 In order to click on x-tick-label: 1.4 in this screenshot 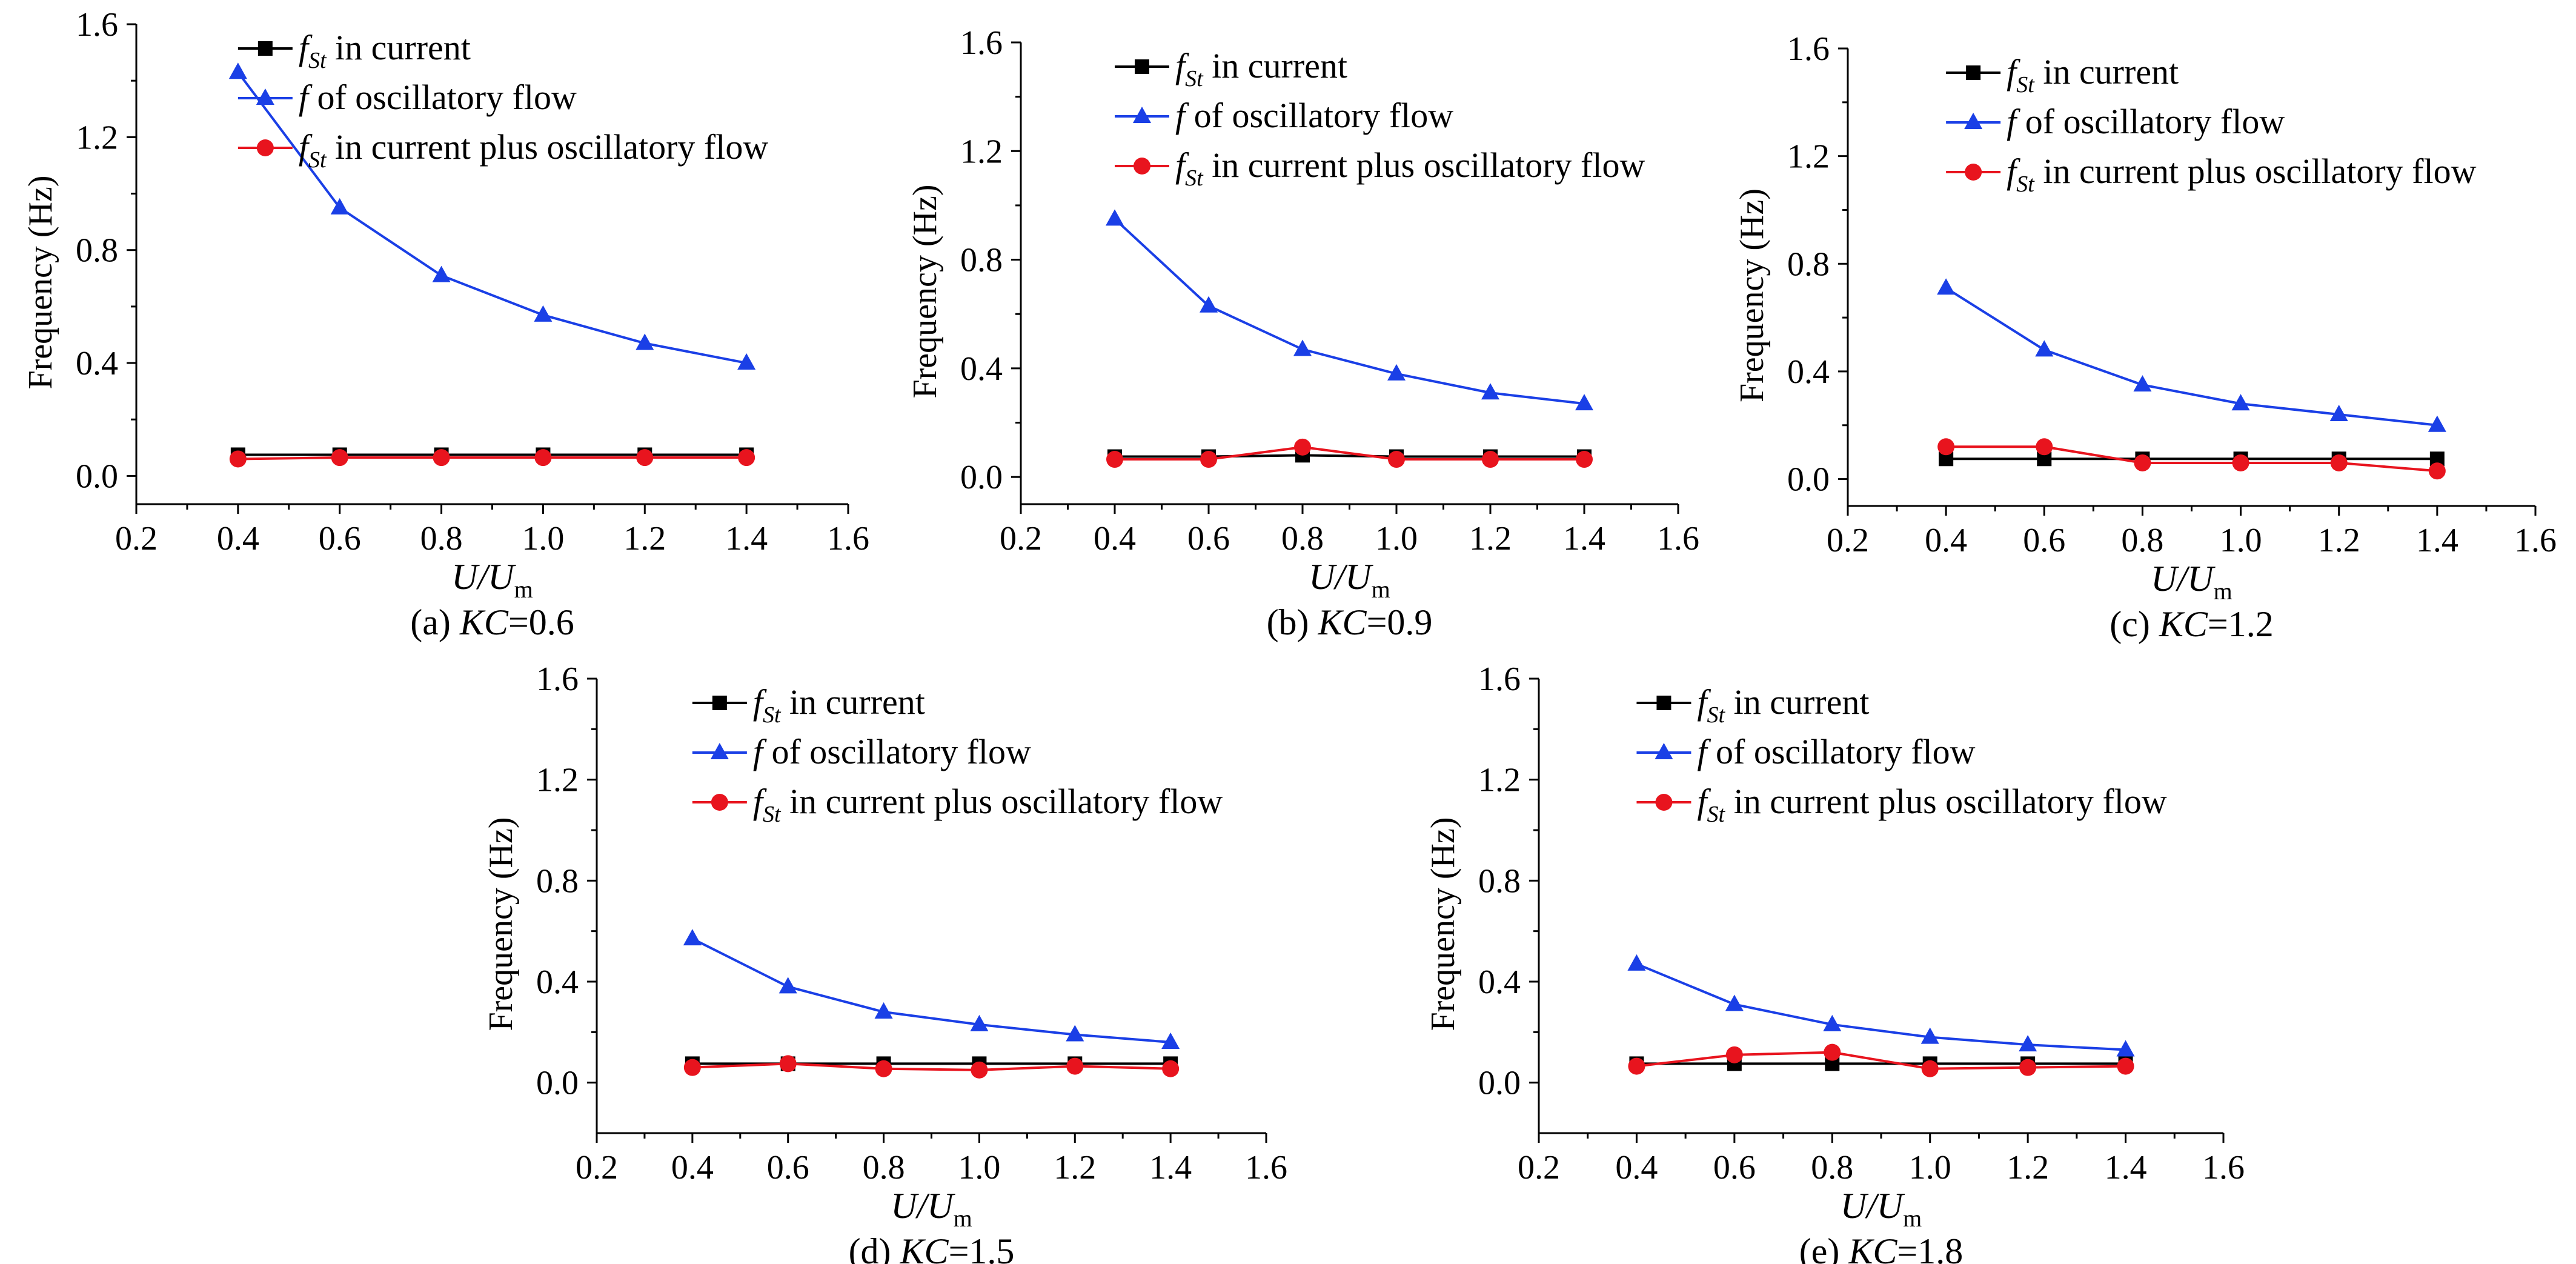, I will do `click(746, 538)`.